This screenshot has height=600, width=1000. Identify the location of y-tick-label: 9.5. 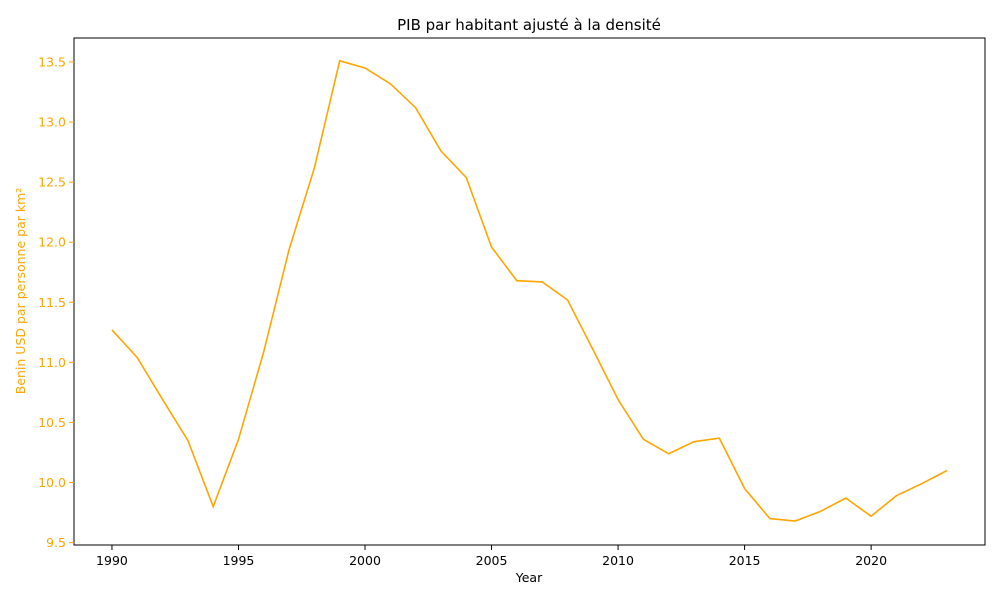
(56, 542).